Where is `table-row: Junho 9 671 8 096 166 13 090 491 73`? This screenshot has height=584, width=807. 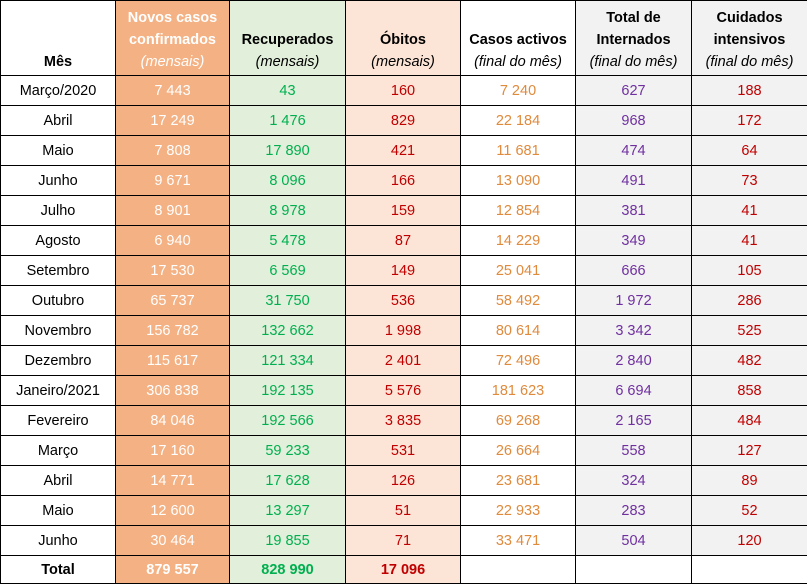 table-row: Junho 9 671 8 096 166 13 090 491 73 is located at coordinates (403, 180).